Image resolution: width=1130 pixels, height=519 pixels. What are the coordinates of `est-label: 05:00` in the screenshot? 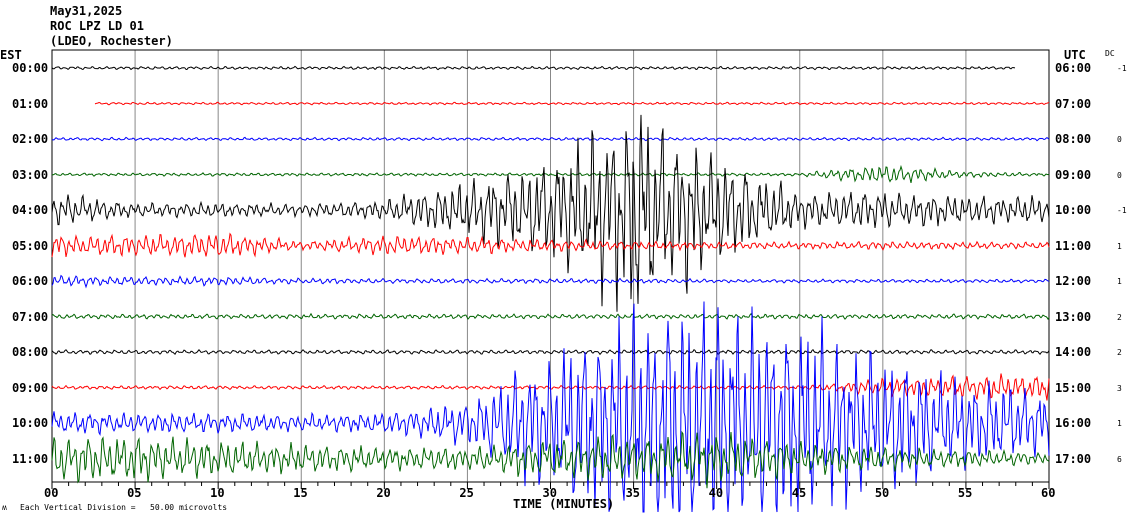 It's located at (30, 245).